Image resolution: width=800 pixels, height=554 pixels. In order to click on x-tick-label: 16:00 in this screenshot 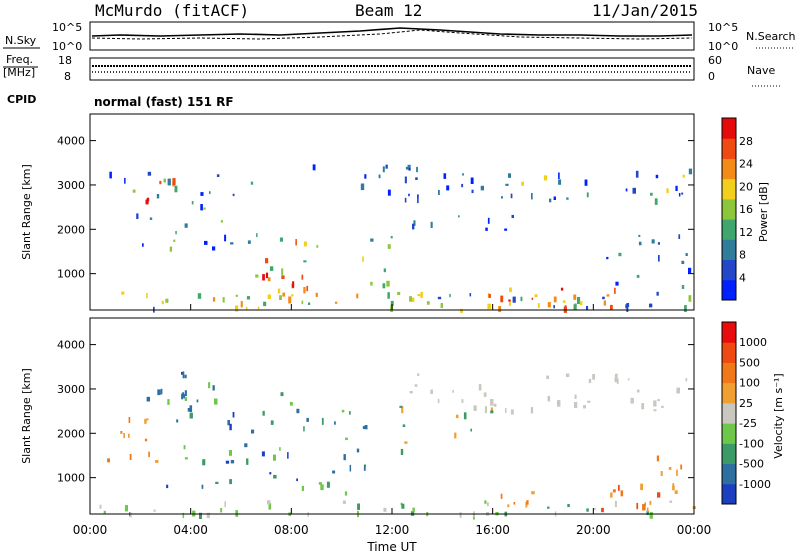, I will do `click(492, 530)`.